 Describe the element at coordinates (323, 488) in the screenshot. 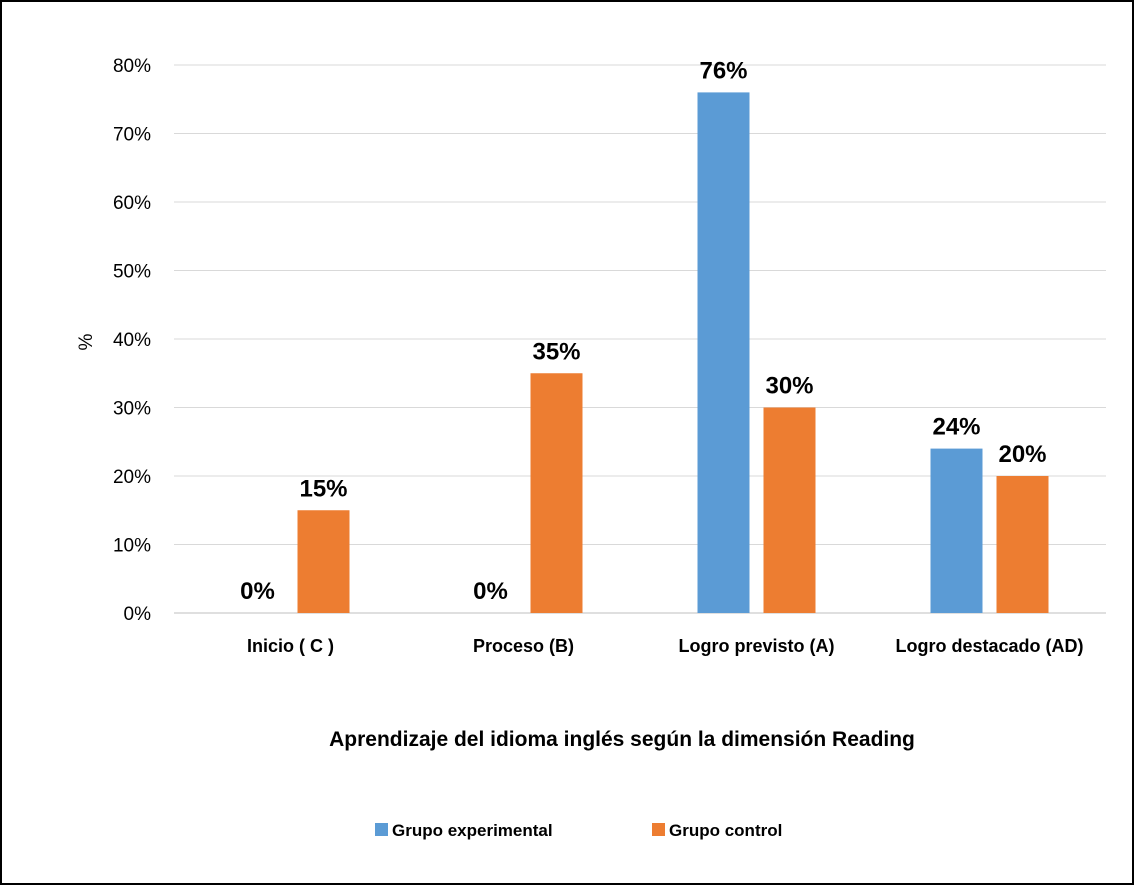

I see `data-label: 15%` at that location.